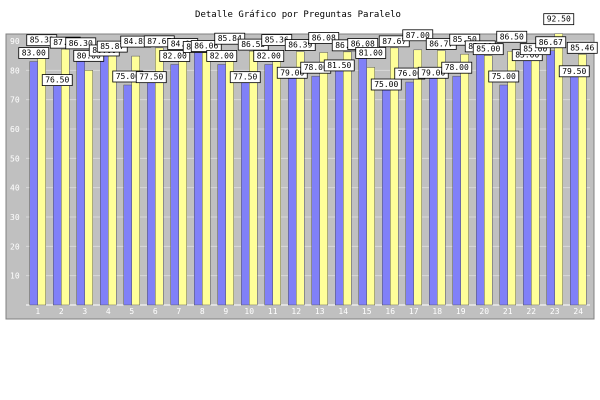 Image resolution: width=600 pixels, height=400 pixels. Describe the element at coordinates (15, 188) in the screenshot. I see `y-tick-label: 40` at that location.